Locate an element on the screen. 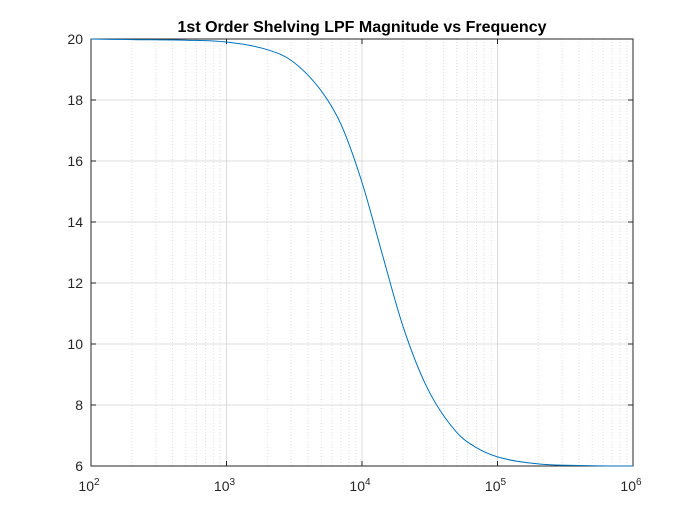  y-tick-label: 8 is located at coordinates (79, 405).